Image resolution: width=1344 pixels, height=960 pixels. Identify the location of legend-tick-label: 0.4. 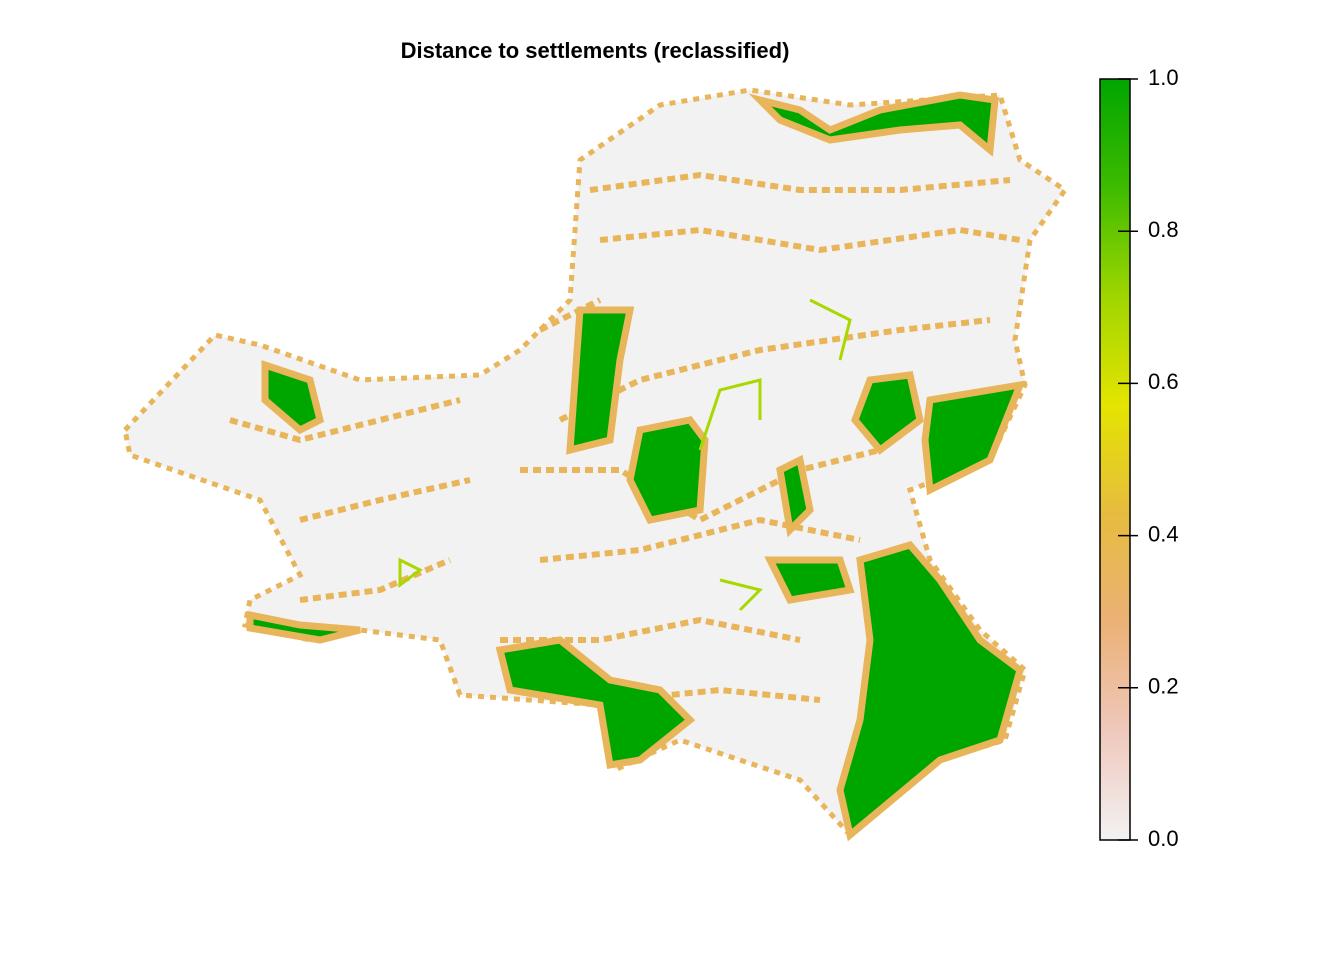
(1163, 533).